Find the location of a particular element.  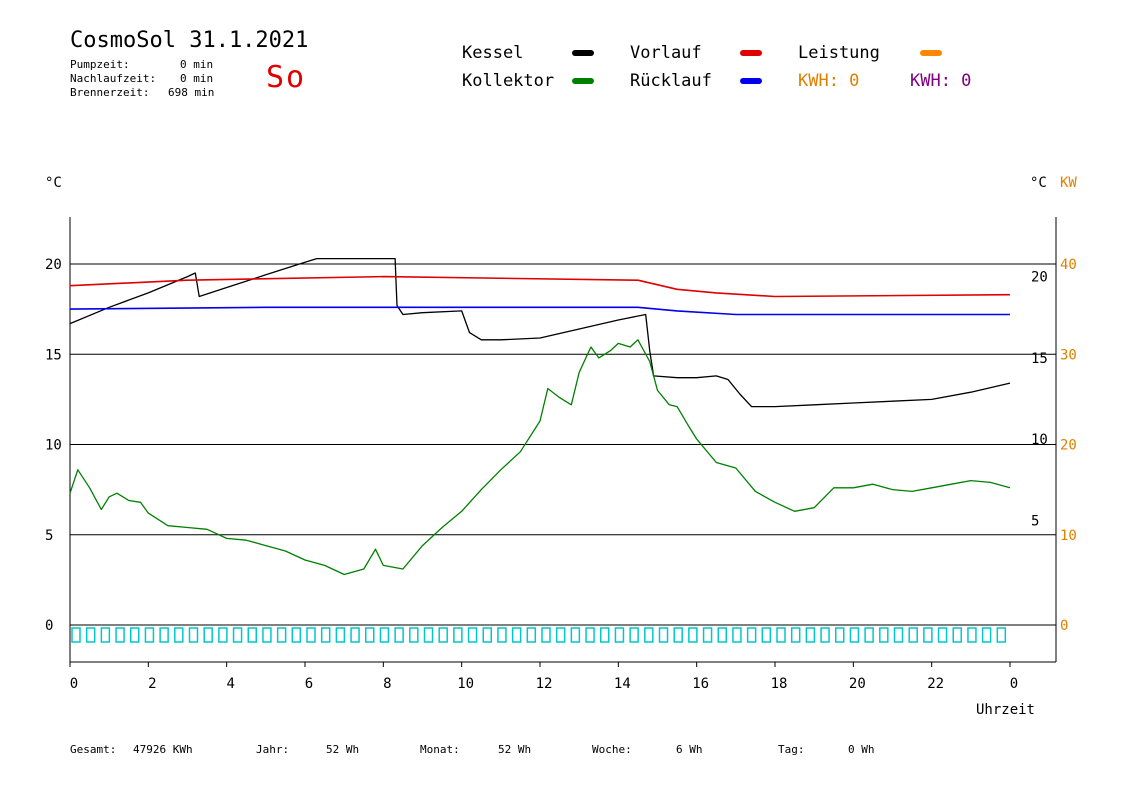

x-tick-label: 2 is located at coordinates (152, 684).